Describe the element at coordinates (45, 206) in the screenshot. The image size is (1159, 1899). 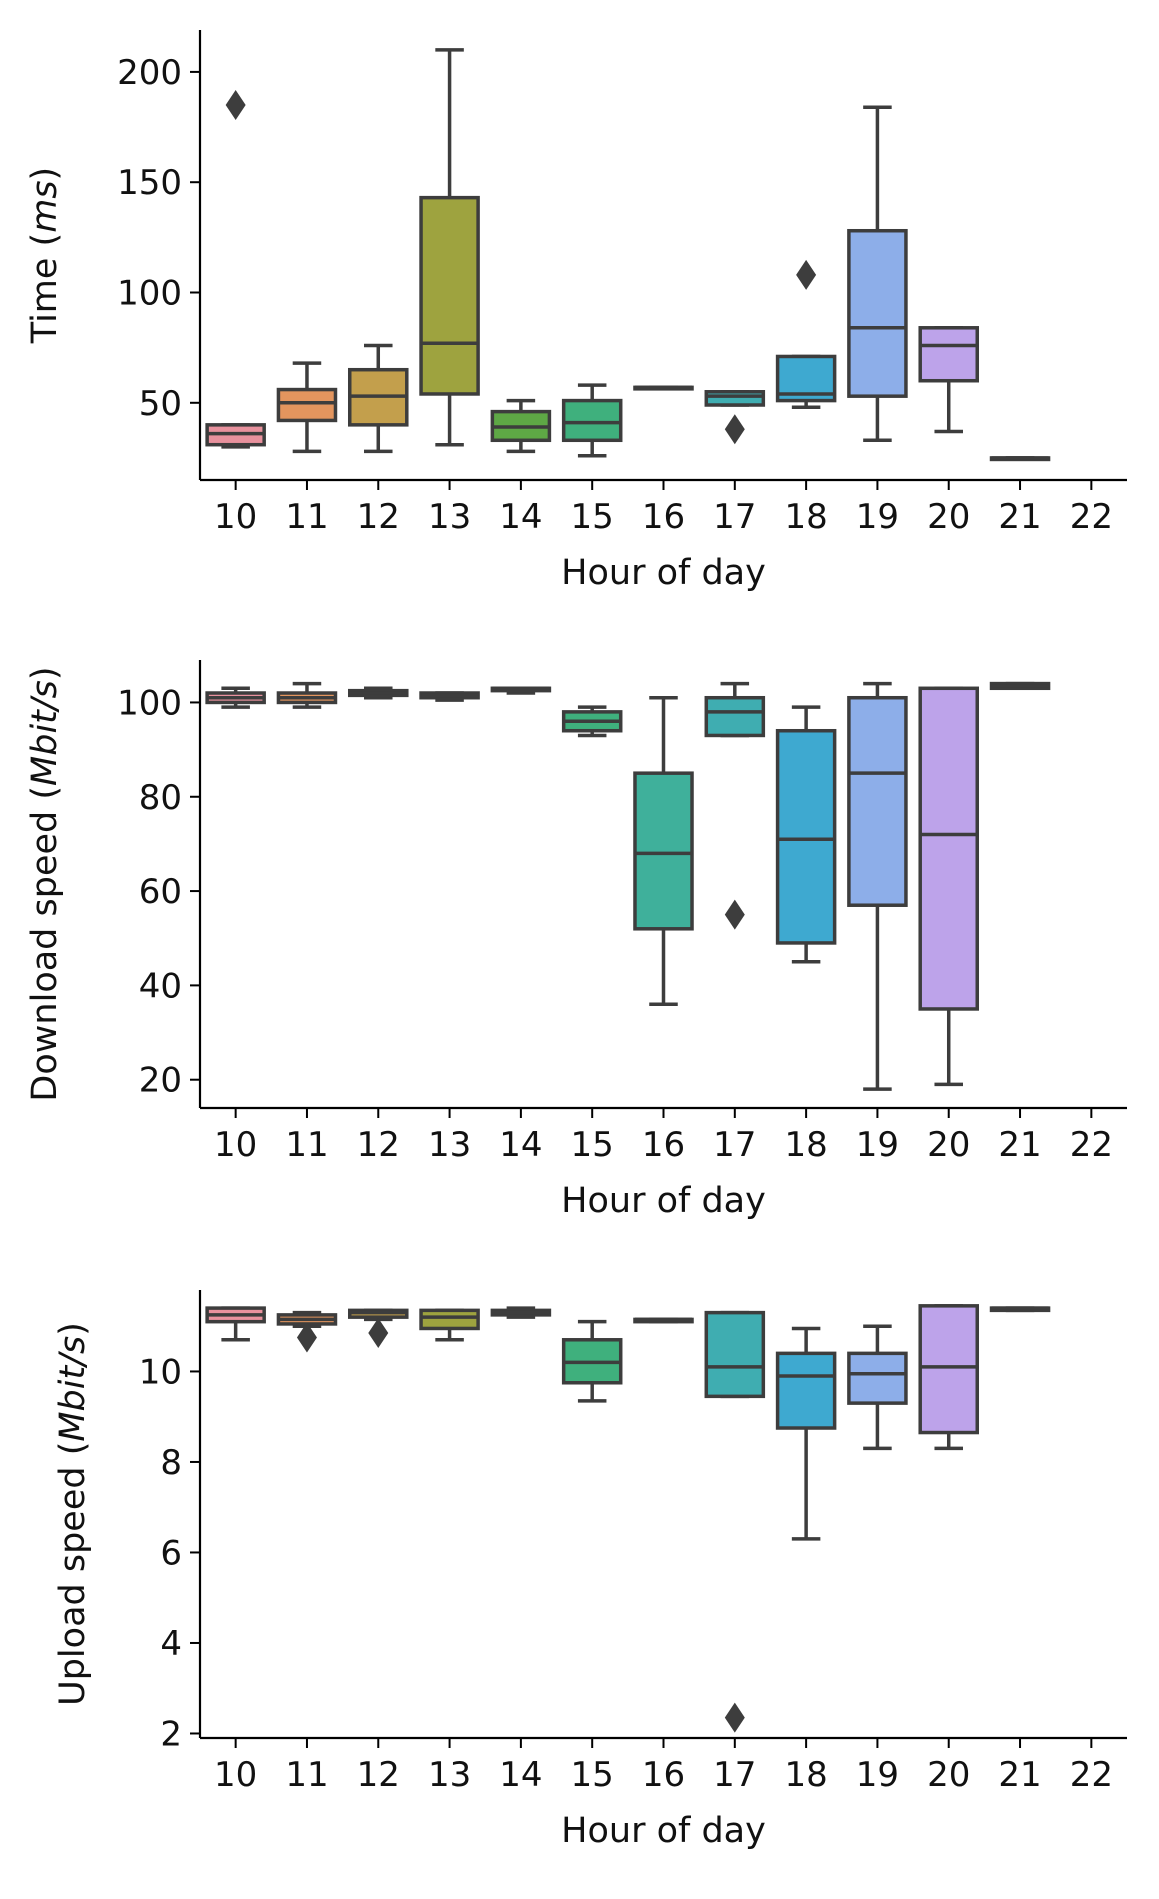
I see `y-axis-label-unit: ms` at that location.